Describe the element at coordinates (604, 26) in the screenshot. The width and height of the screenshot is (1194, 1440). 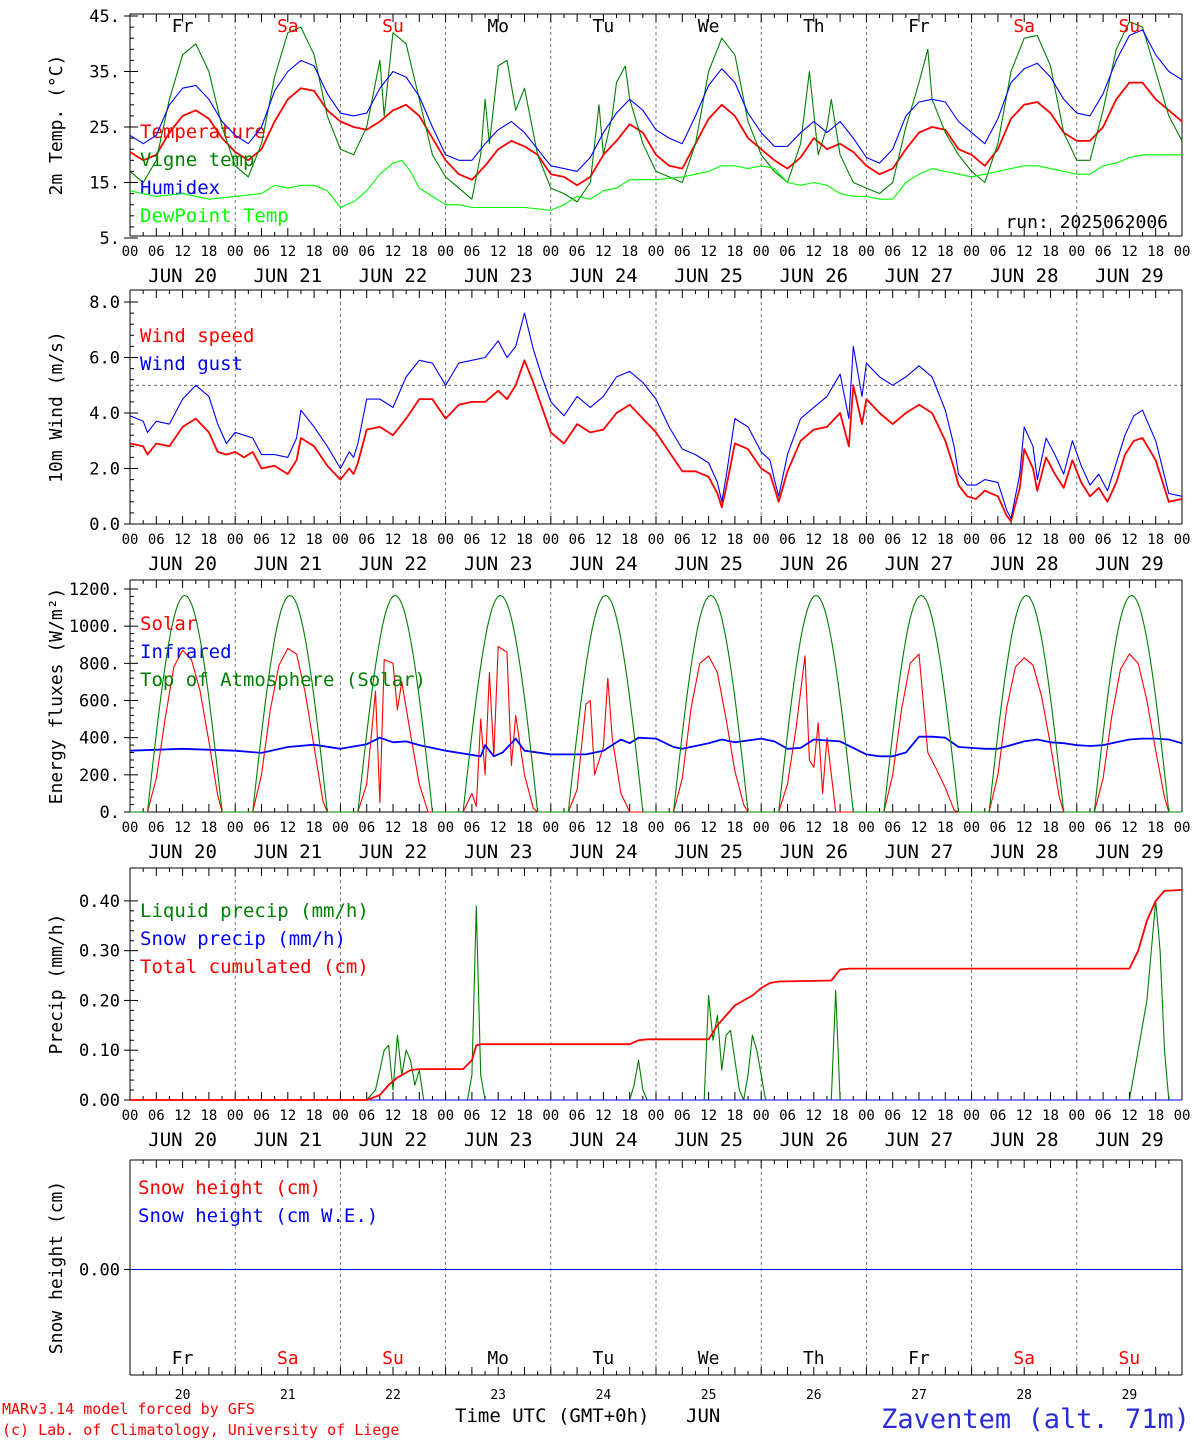
I see `weekday-label: Tu` at that location.